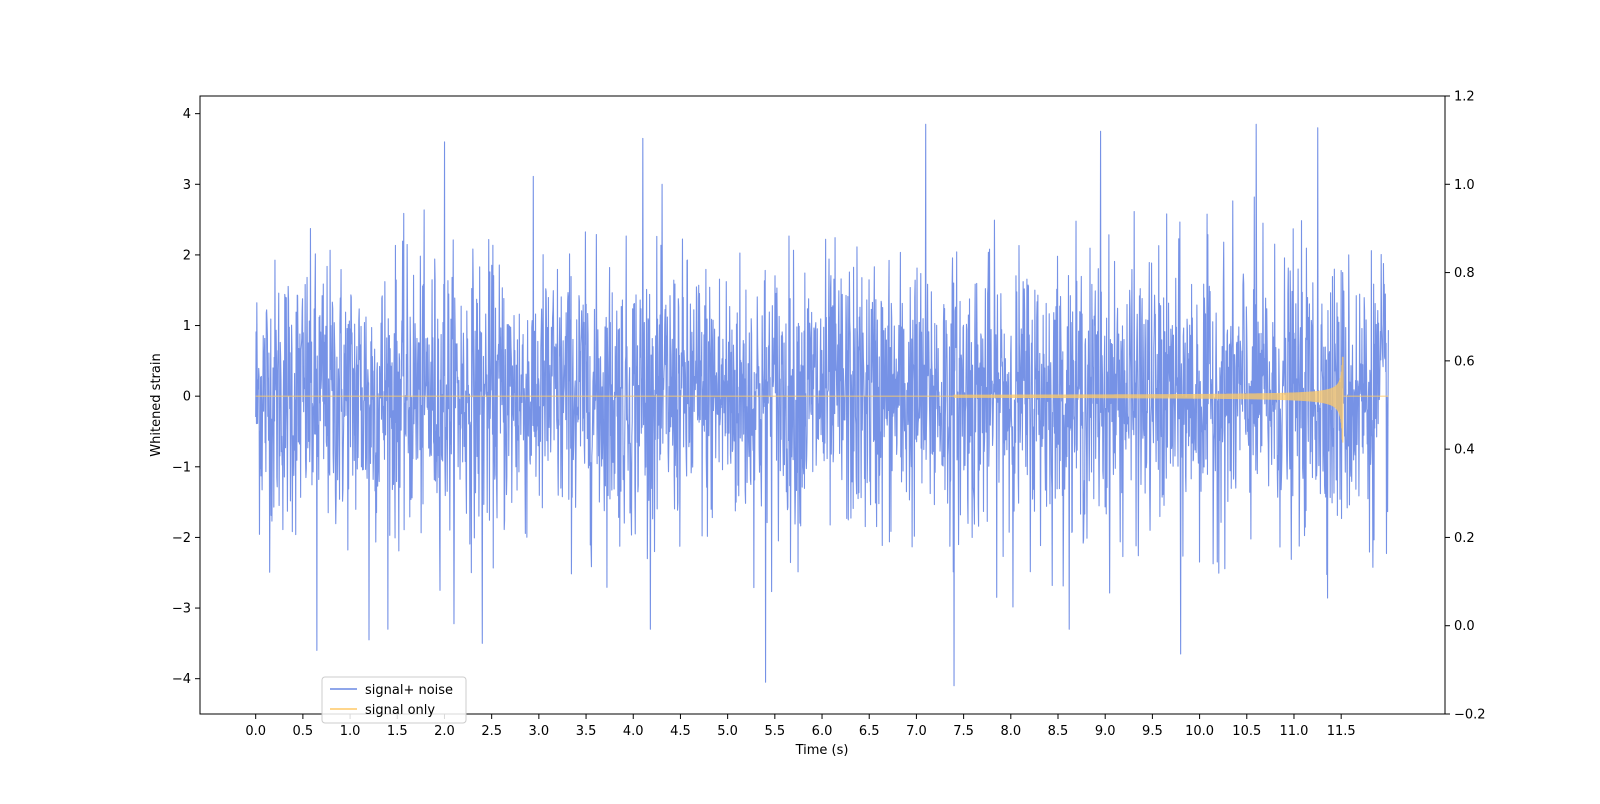  Describe the element at coordinates (774, 731) in the screenshot. I see `x-tick-label: 5.5` at that location.